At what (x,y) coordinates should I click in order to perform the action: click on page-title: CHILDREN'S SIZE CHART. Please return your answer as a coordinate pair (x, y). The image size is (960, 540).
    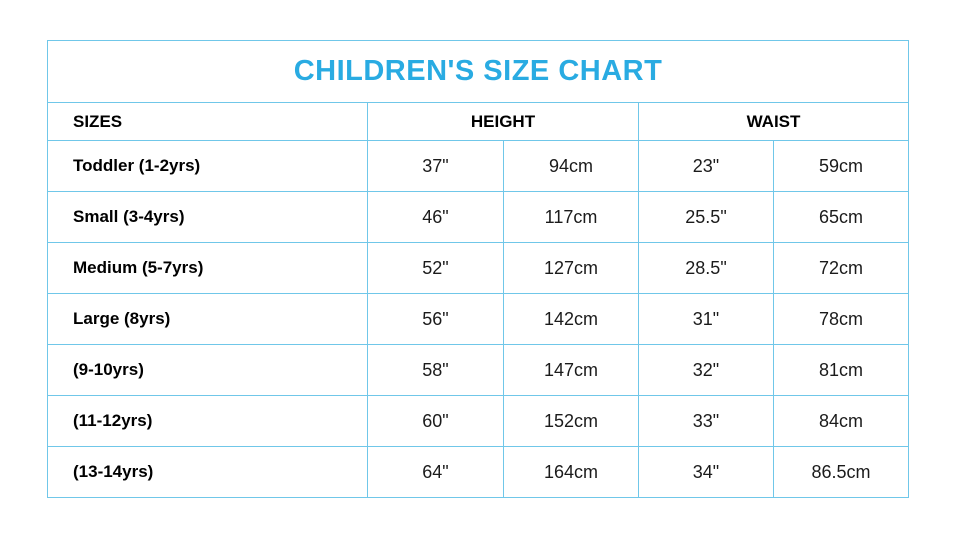
    Looking at the image, I should click on (478, 71).